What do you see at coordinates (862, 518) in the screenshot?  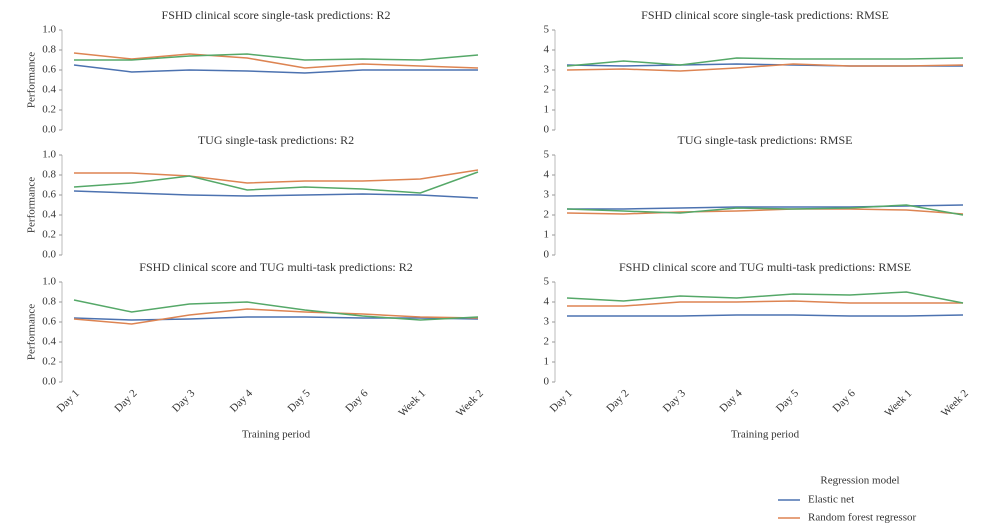 I see `legend-label: Random forest regressor` at bounding box center [862, 518].